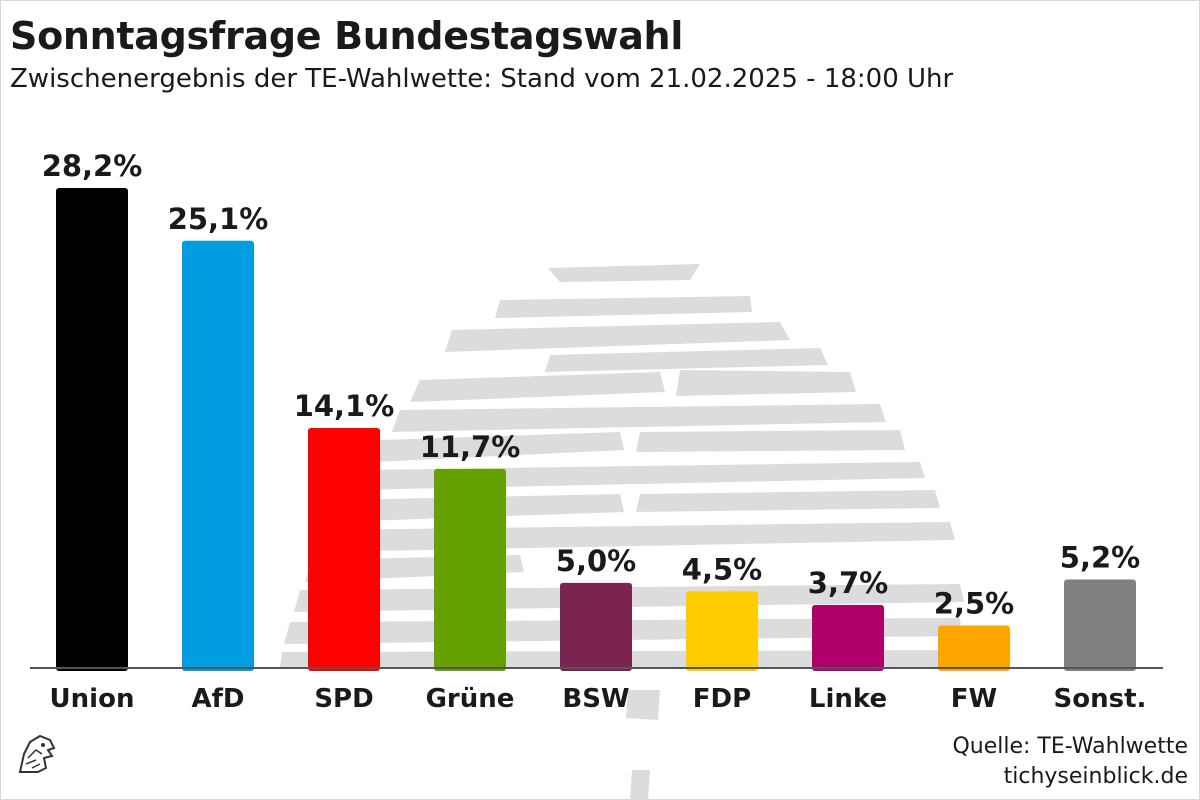  What do you see at coordinates (1070, 746) in the screenshot?
I see `source-label: Quelle: TE-Wahlwette` at bounding box center [1070, 746].